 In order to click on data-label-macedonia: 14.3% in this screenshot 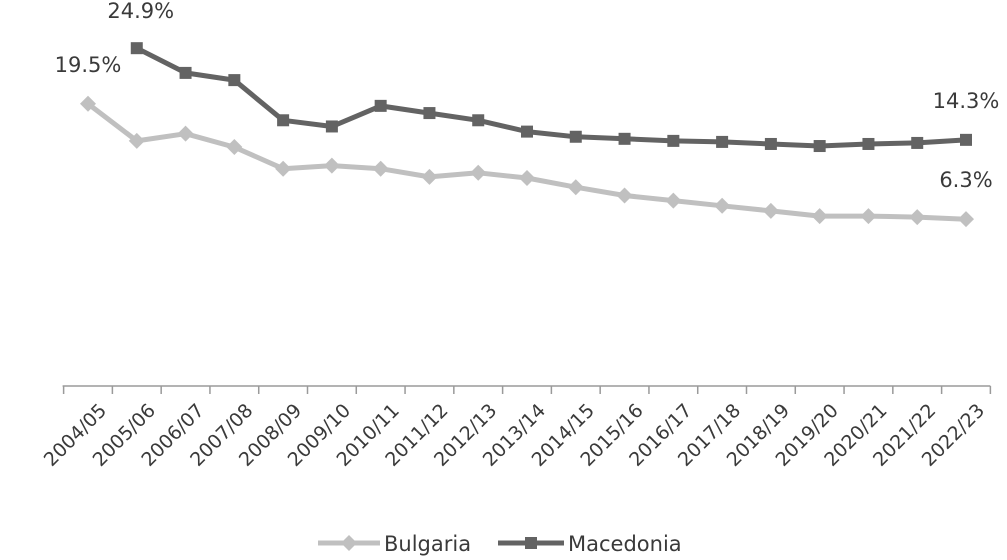, I will do `click(966, 101)`.